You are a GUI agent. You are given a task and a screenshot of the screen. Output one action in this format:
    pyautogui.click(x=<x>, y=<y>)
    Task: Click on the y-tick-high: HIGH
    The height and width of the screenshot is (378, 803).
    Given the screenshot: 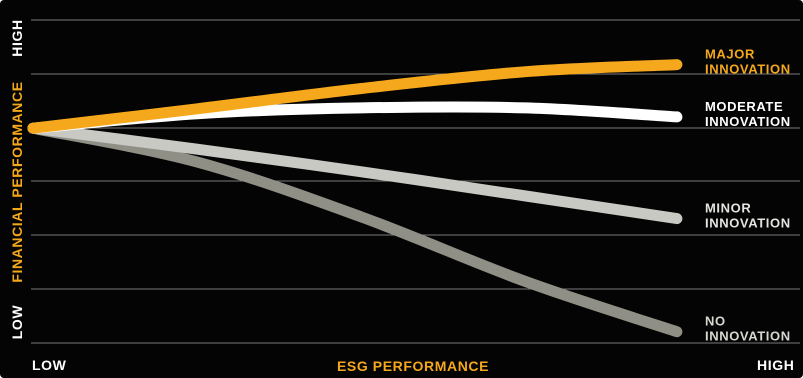 What is the action you would take?
    pyautogui.click(x=17, y=37)
    